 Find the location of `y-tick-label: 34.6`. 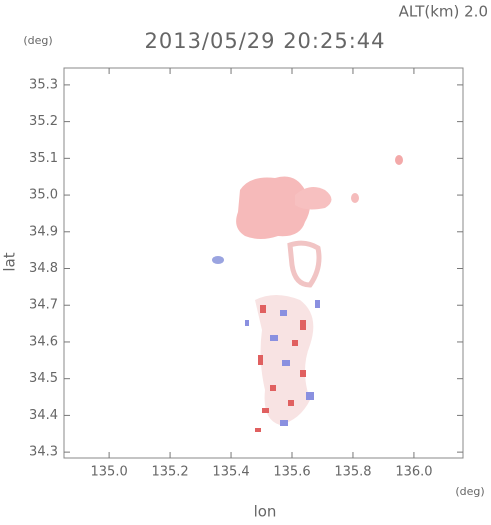

y-tick-label: 34.6 is located at coordinates (43, 341).